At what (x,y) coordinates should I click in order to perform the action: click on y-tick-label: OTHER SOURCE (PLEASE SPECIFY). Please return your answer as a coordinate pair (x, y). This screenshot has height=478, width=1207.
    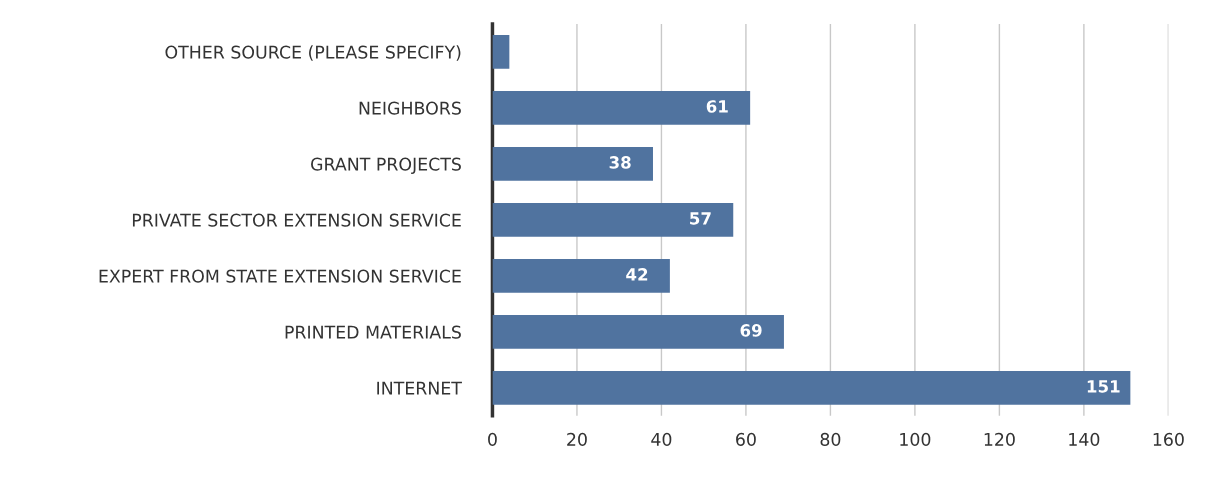
    Looking at the image, I should click on (313, 53).